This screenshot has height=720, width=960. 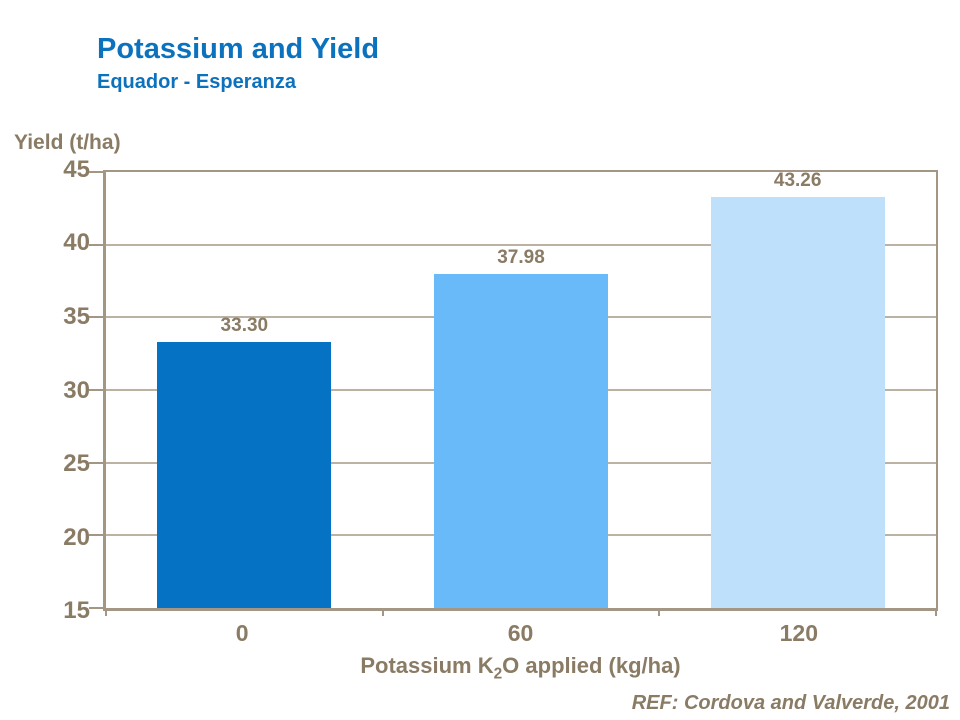 What do you see at coordinates (49, 390) in the screenshot?
I see `y-axis-tick-labels: 15 20 25 30 35 40 45` at bounding box center [49, 390].